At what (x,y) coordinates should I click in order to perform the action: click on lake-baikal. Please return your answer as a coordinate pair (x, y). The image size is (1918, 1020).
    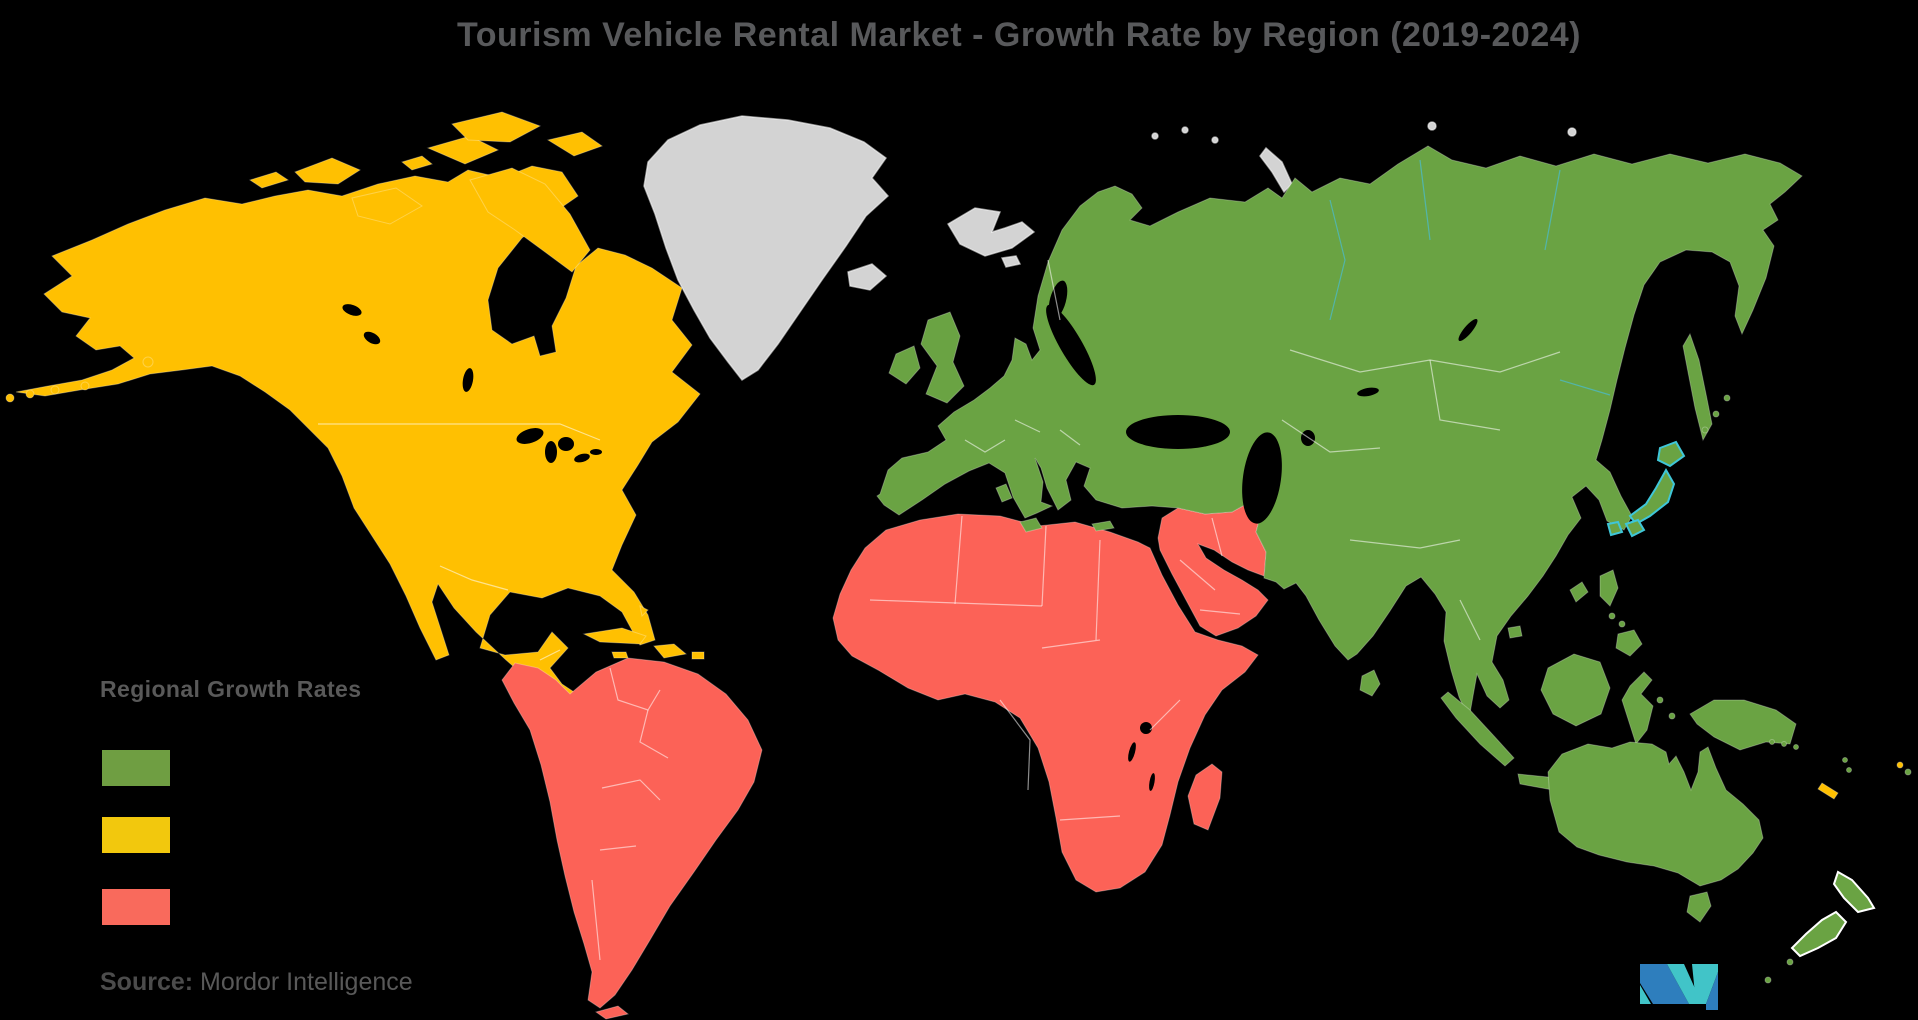
    Looking at the image, I should click on (1468, 330).